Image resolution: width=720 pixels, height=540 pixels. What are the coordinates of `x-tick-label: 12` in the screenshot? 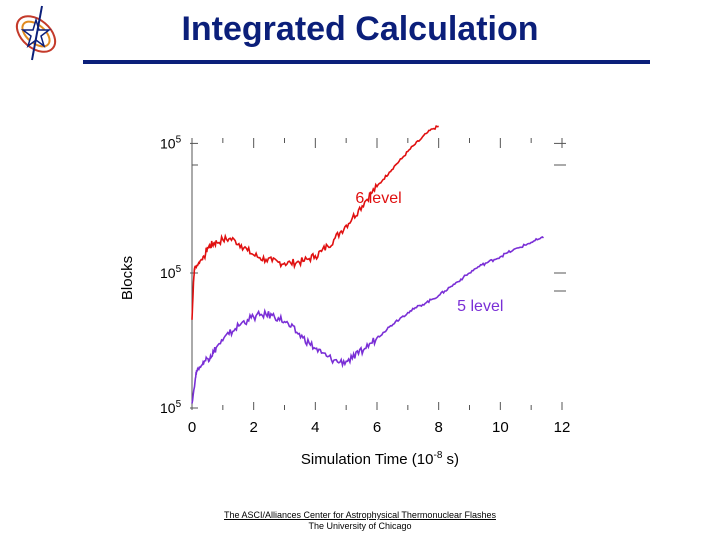 It's located at (562, 427).